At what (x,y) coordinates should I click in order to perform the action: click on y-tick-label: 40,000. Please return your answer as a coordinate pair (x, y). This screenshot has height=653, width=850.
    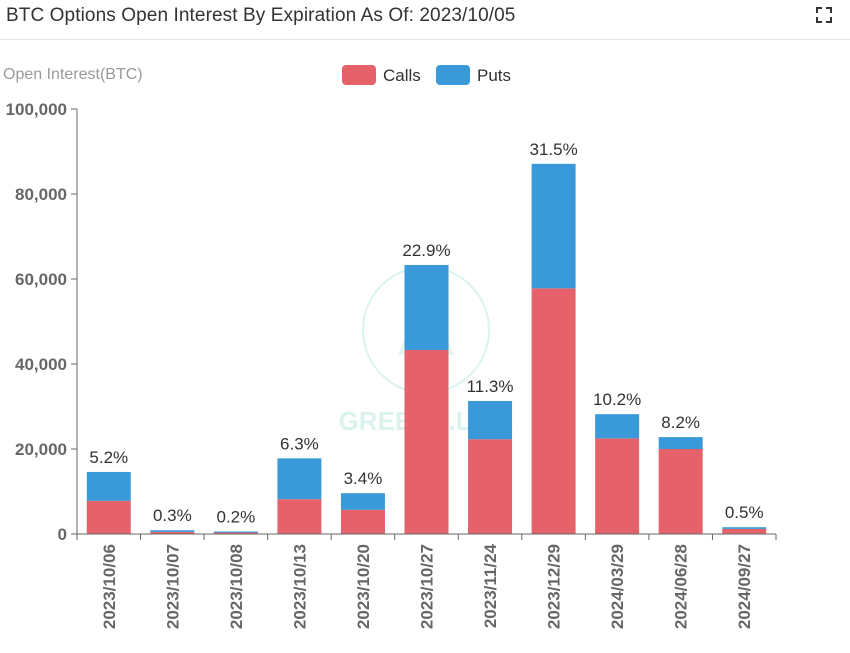
    Looking at the image, I should click on (41, 364).